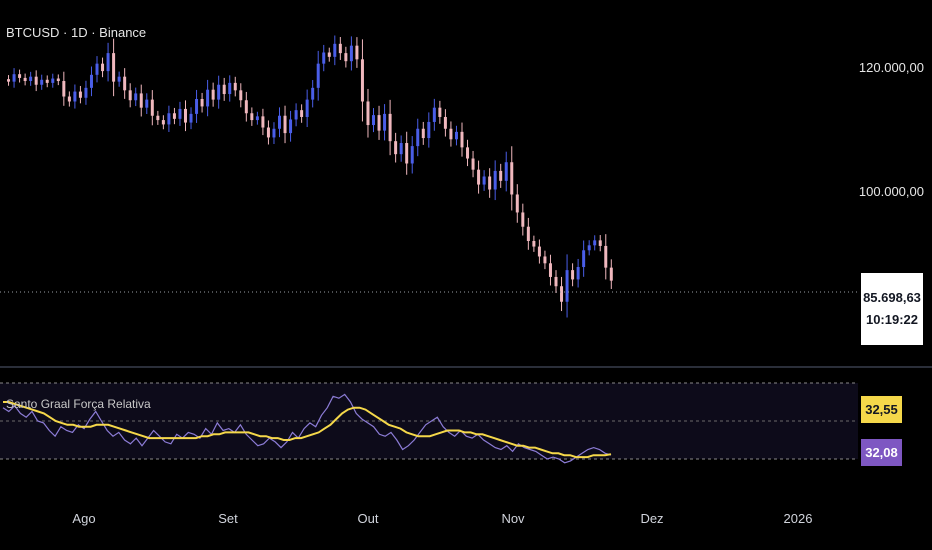 This screenshot has height=550, width=932. I want to click on time-label-out: Out, so click(368, 518).